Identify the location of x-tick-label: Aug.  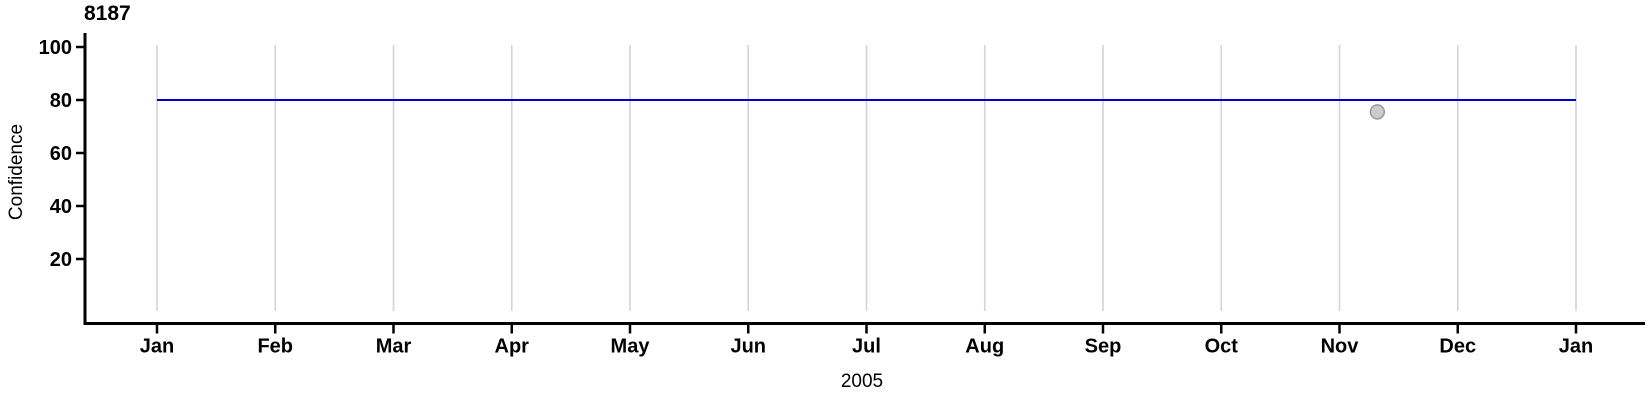
(984, 347).